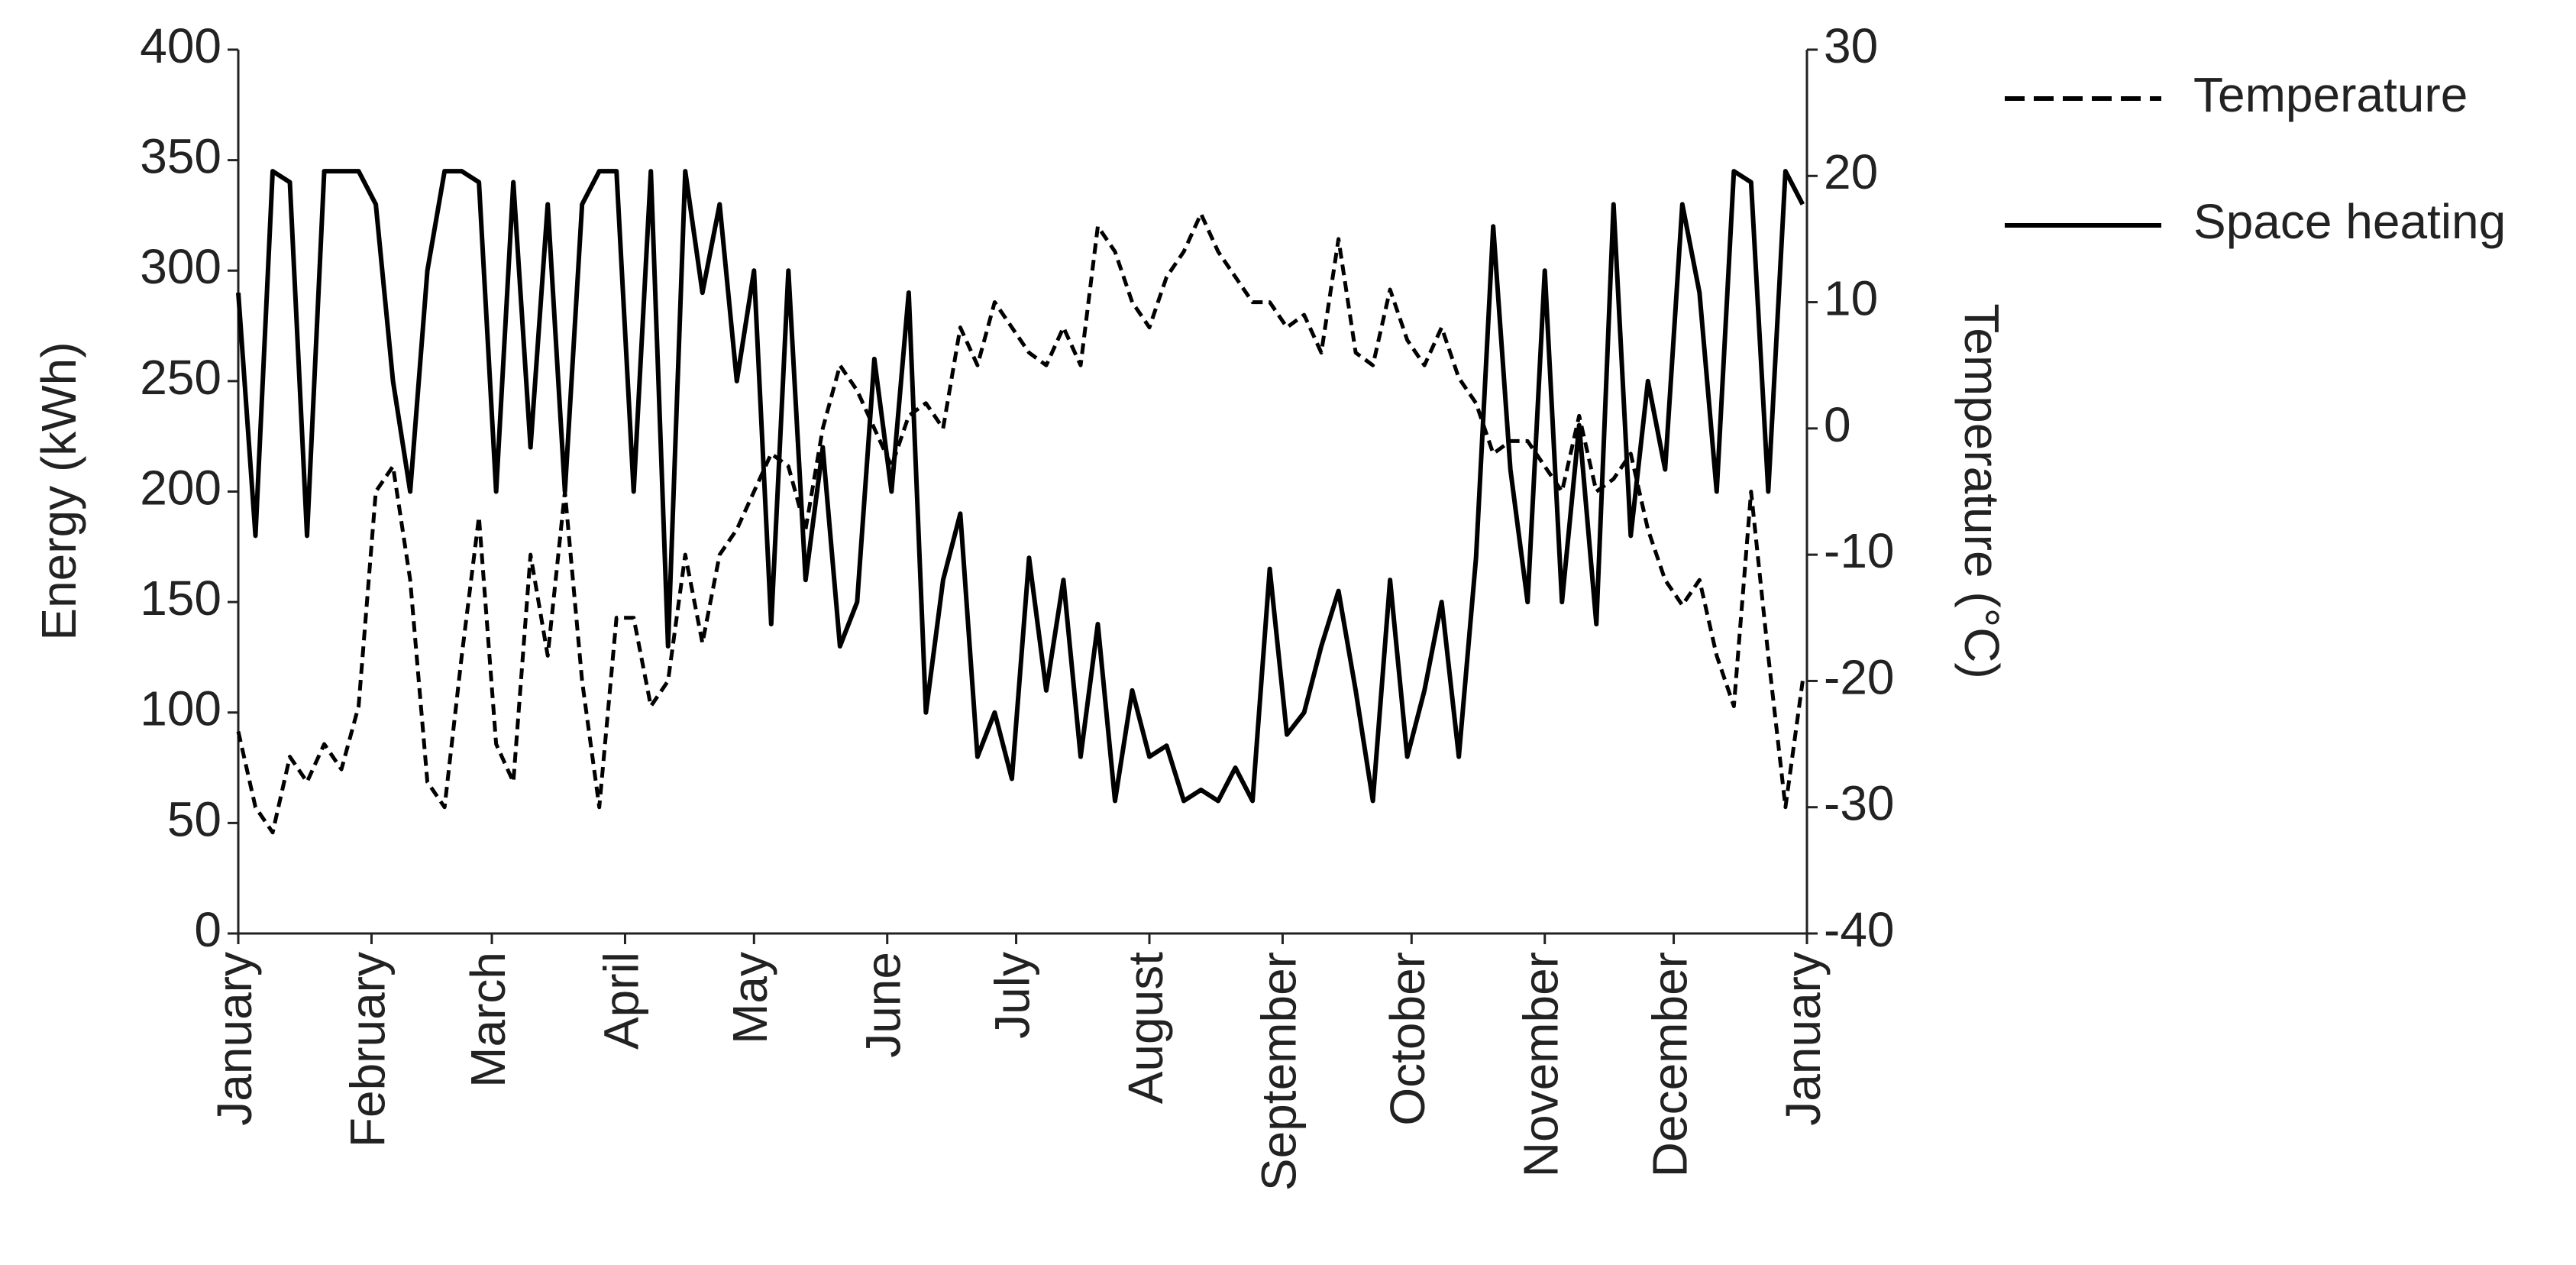 This screenshot has width=2576, height=1265. What do you see at coordinates (488, 1020) in the screenshot?
I see `x-tick-label: March` at bounding box center [488, 1020].